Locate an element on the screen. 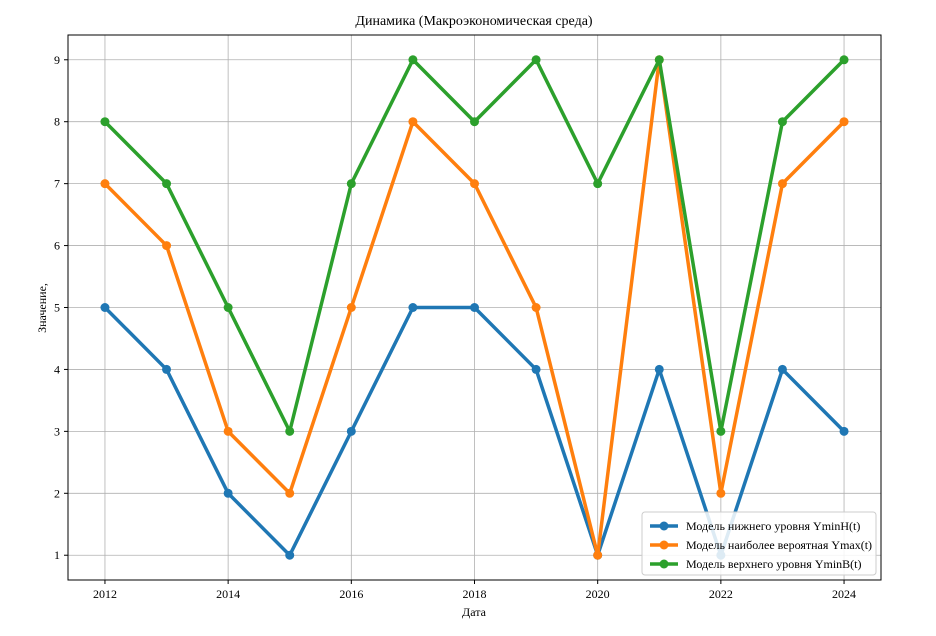 The height and width of the screenshot is (636, 936). x-tick-label: 2020 is located at coordinates (598, 594).